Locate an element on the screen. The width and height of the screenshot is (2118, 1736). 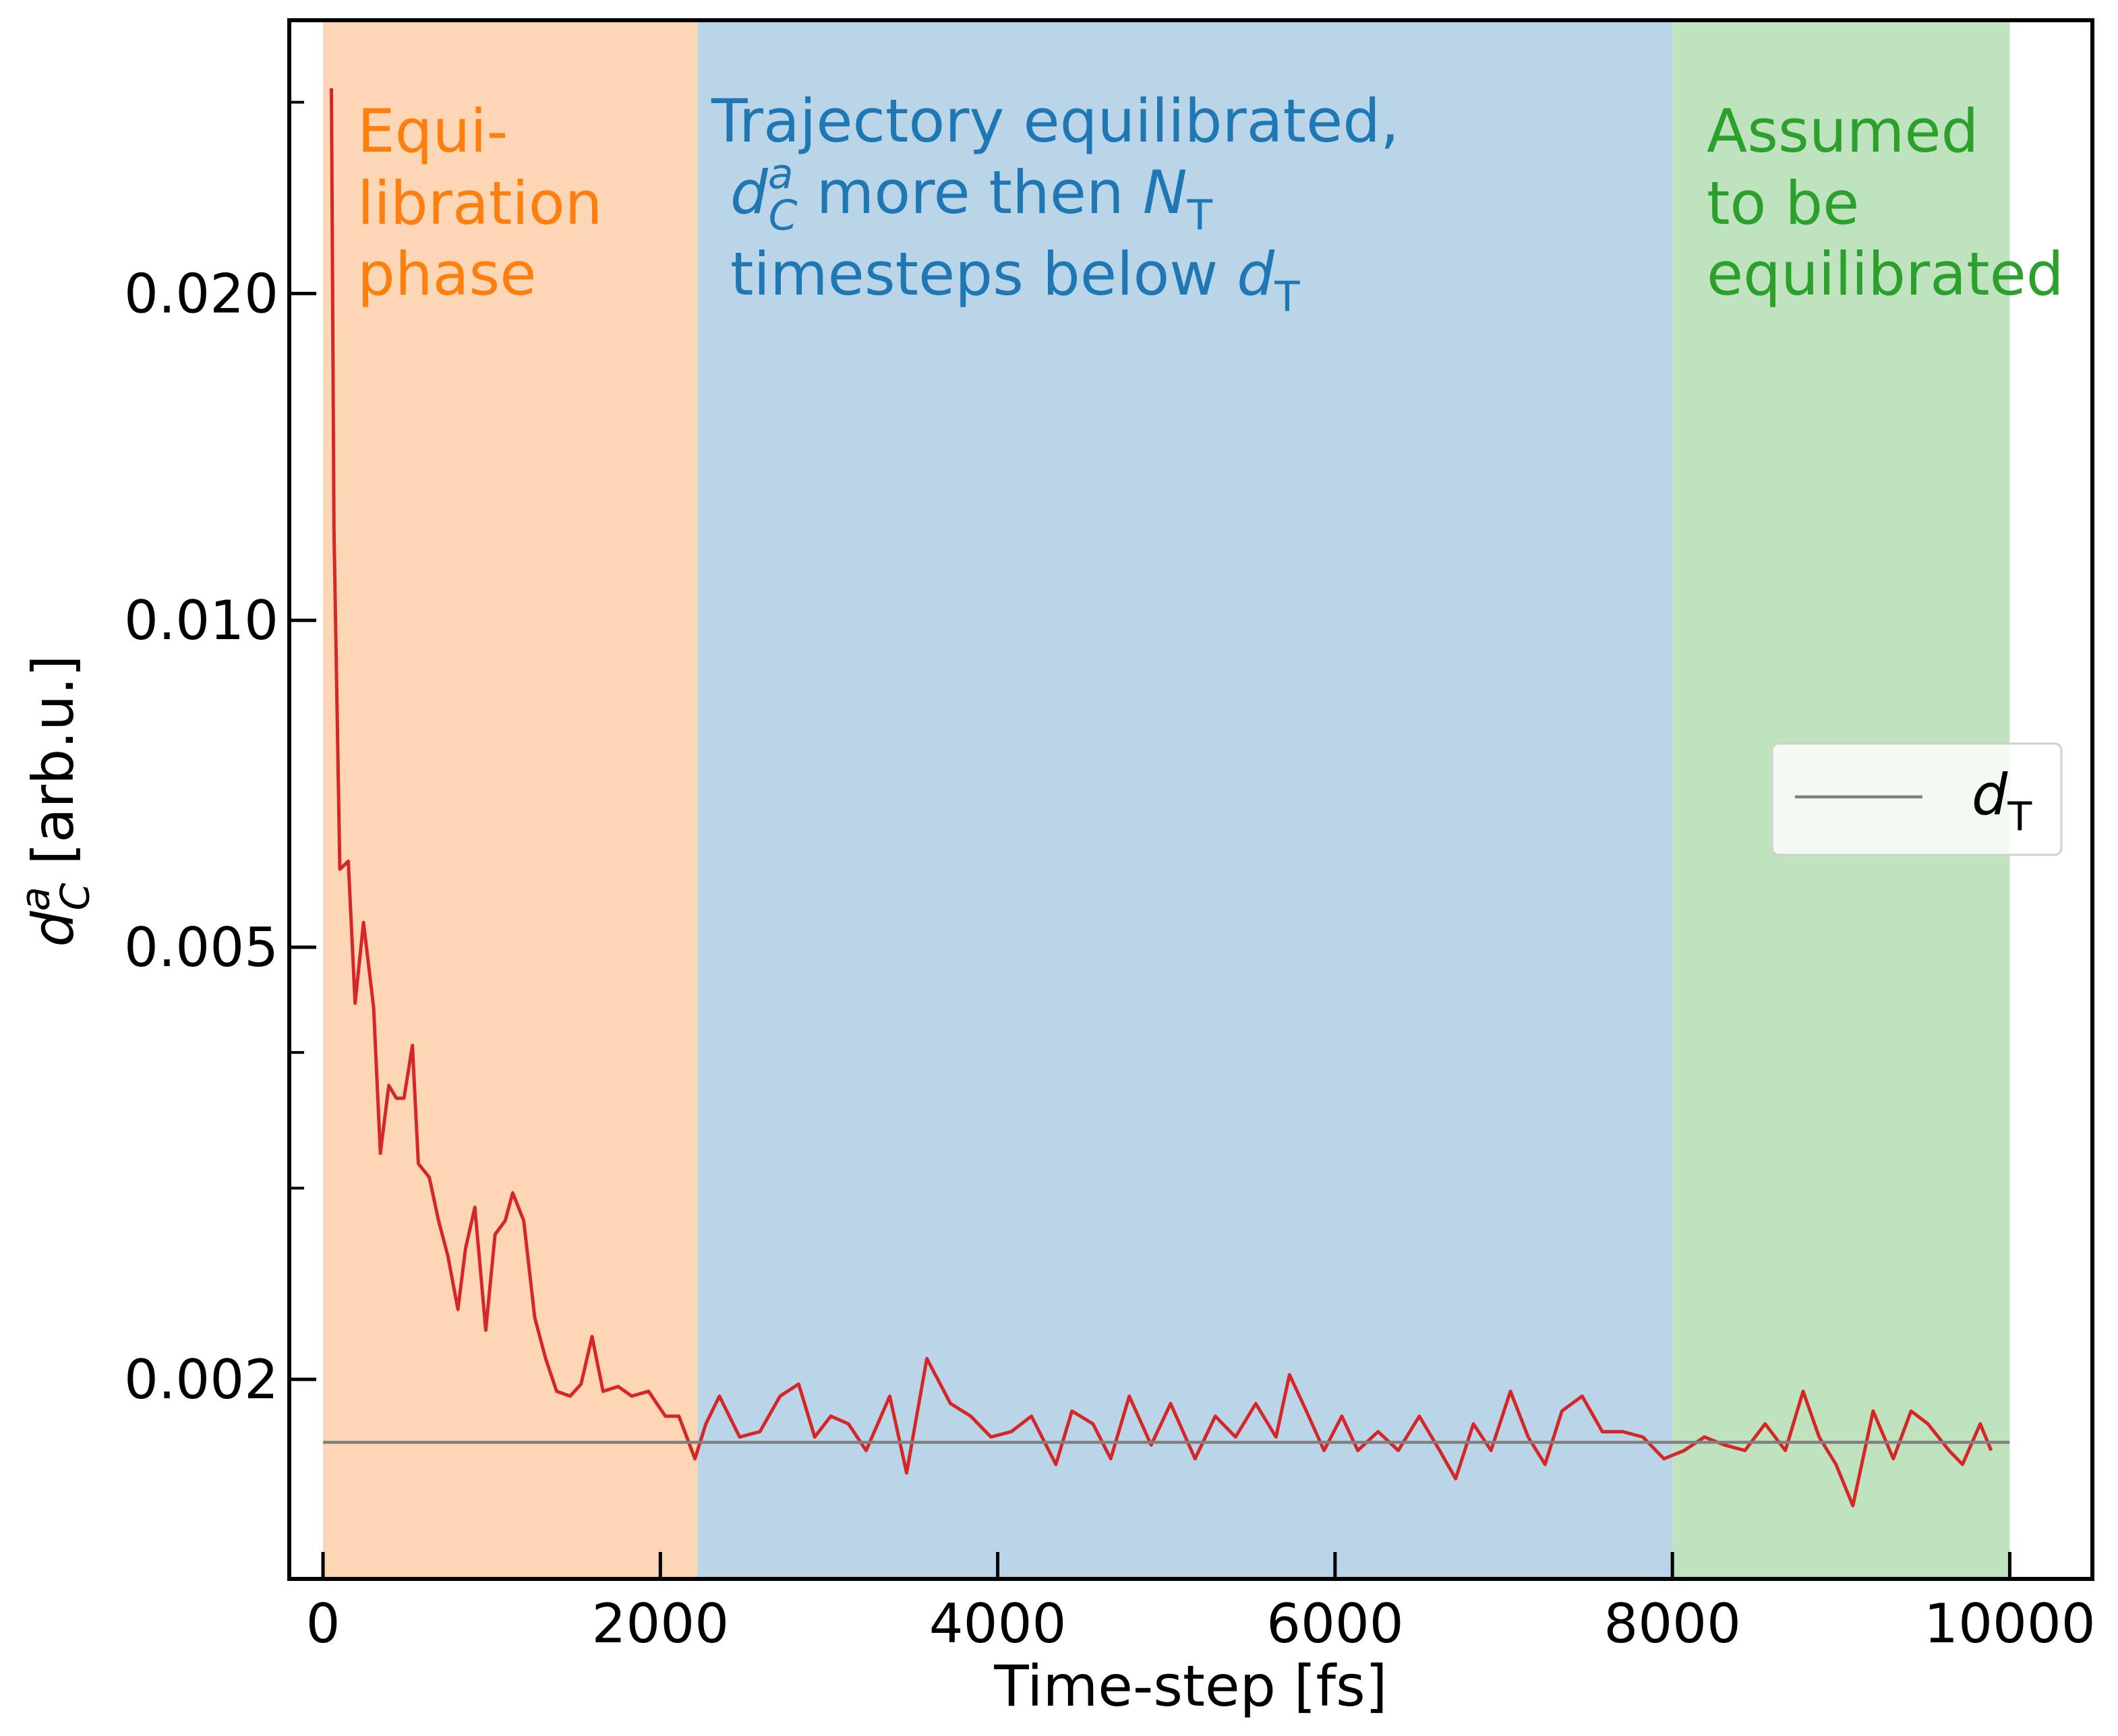
x-tick-label: 0 is located at coordinates (323, 1623).